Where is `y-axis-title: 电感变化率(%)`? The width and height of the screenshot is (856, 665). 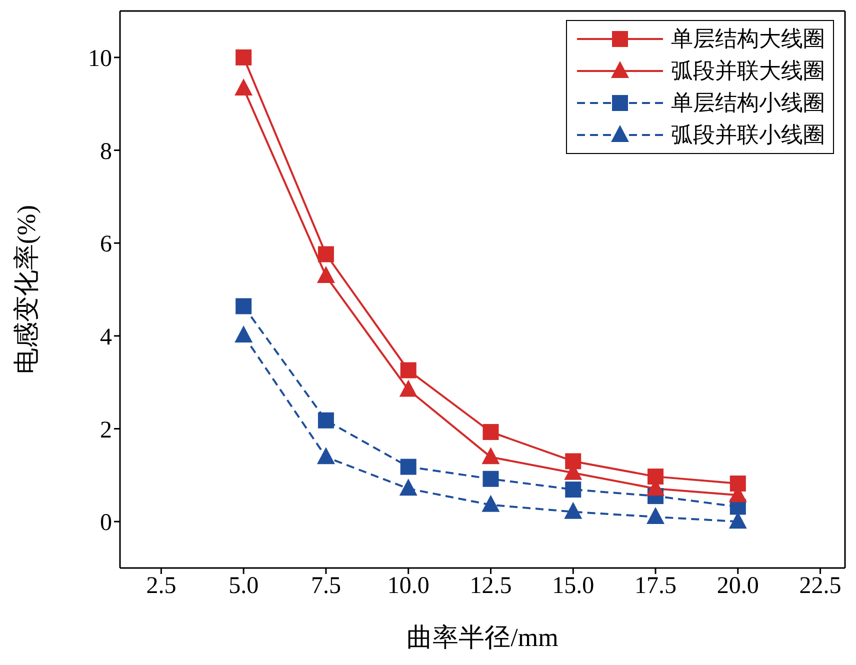 y-axis-title: 电感变化率(%) is located at coordinates (27, 289).